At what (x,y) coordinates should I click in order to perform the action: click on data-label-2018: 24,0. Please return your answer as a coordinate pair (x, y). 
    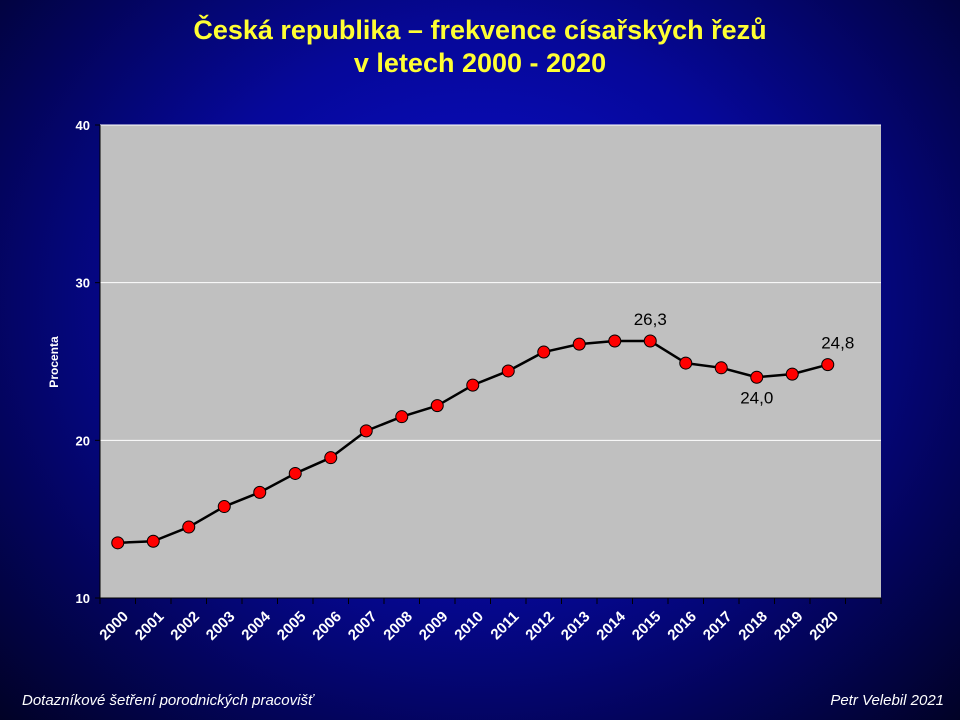
    Looking at the image, I should click on (756, 397).